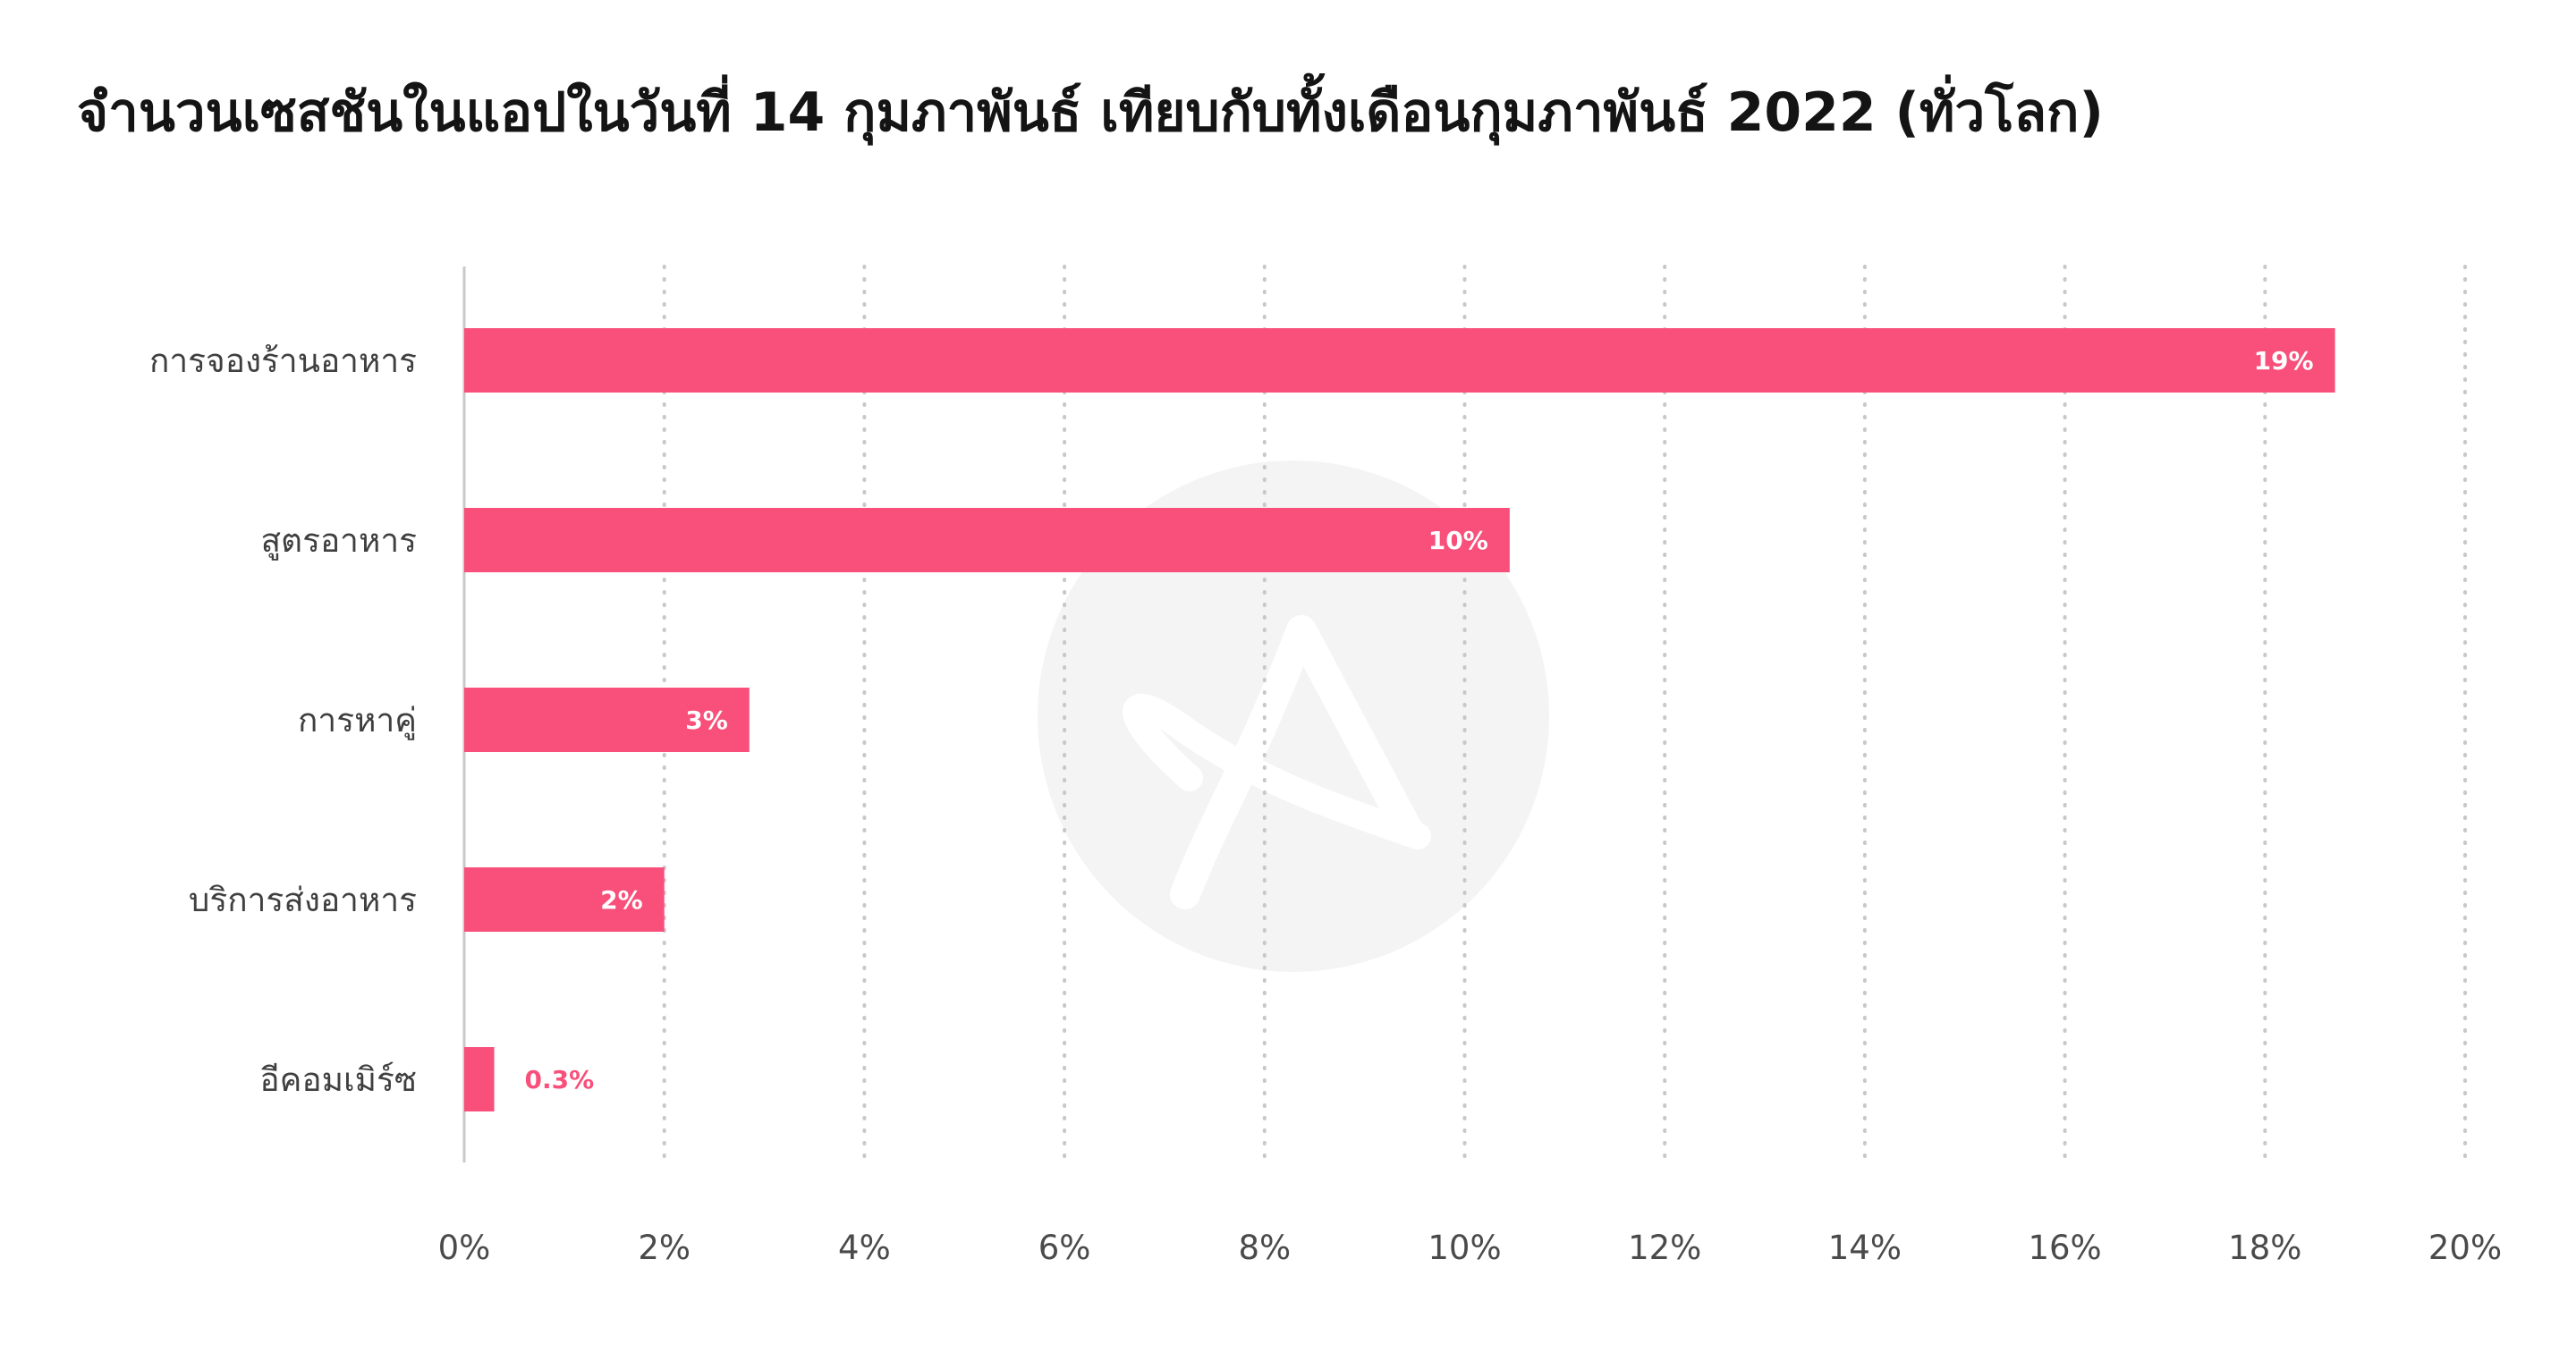 Image resolution: width=2576 pixels, height=1352 pixels. What do you see at coordinates (1664, 1248) in the screenshot?
I see `x-tick-label: 12%` at bounding box center [1664, 1248].